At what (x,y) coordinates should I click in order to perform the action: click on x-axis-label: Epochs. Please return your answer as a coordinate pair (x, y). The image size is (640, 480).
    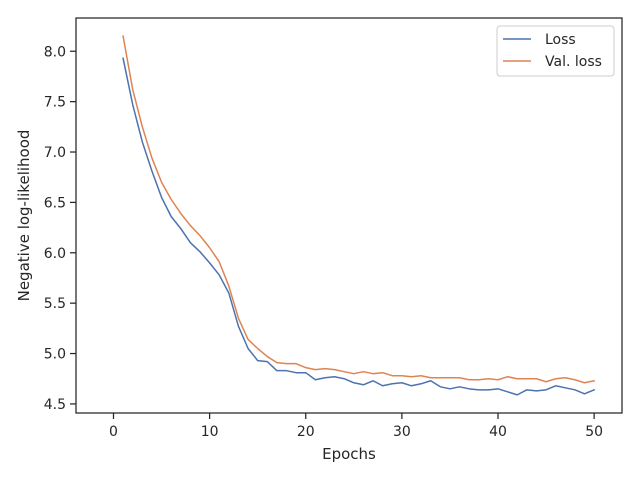
    Looking at the image, I should click on (349, 454).